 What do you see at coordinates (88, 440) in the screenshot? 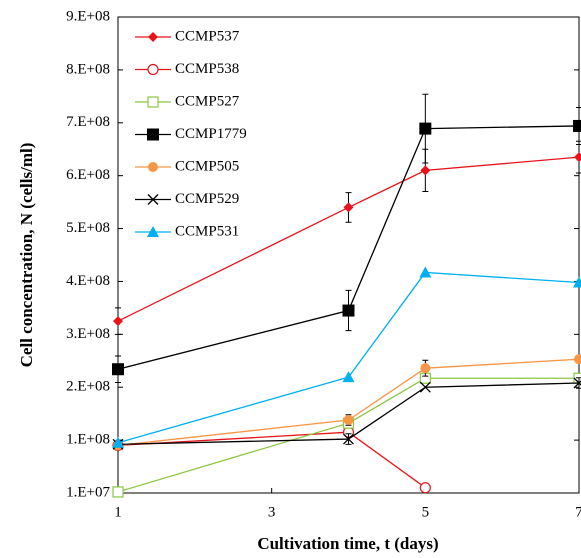
I see `y-tick-label: 1.E+08` at bounding box center [88, 440].